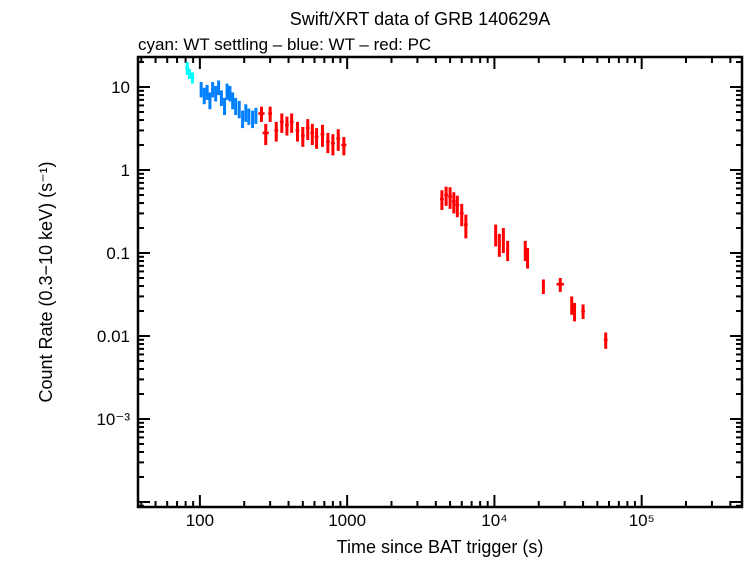 This screenshot has width=746, height=563. What do you see at coordinates (494, 520) in the screenshot?
I see `x-tick-label: 10⁴` at bounding box center [494, 520].